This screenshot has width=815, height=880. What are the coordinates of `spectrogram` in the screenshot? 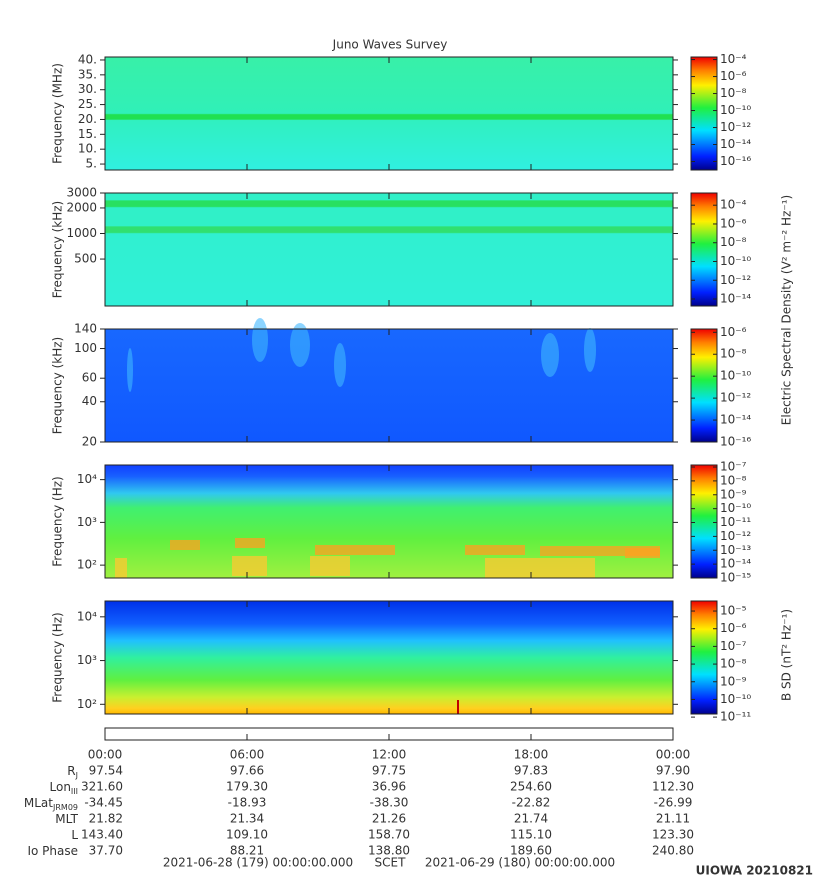 It's located at (389, 249).